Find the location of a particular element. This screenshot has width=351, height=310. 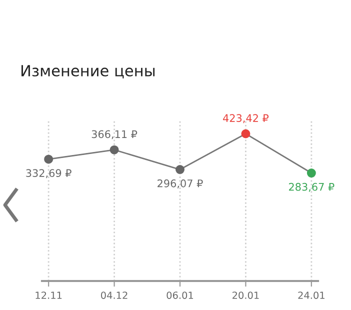

data-label: 366,11 ₽ is located at coordinates (115, 135).